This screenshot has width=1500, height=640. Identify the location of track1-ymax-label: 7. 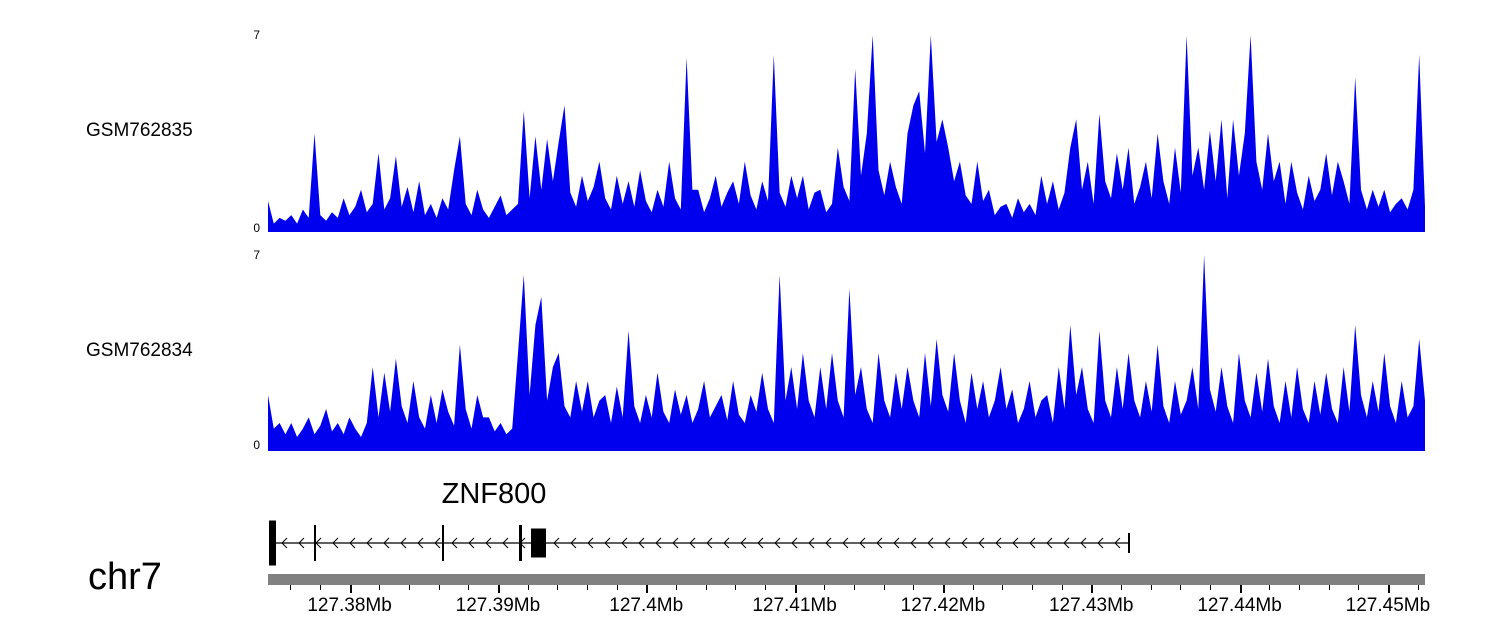
(256, 35).